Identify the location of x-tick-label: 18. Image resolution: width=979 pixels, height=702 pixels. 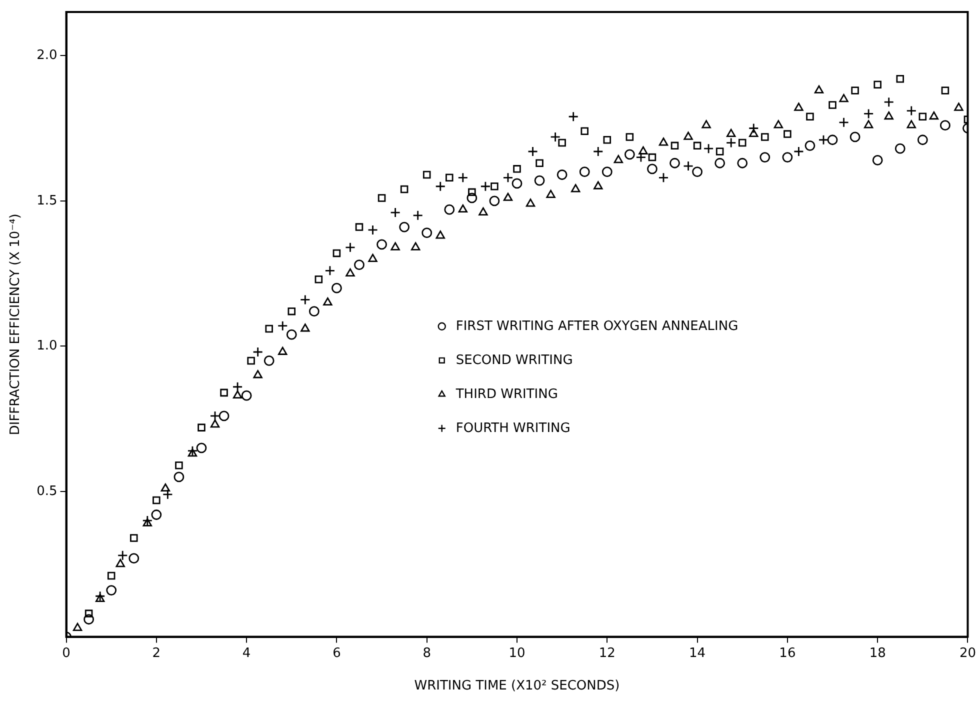
(877, 653).